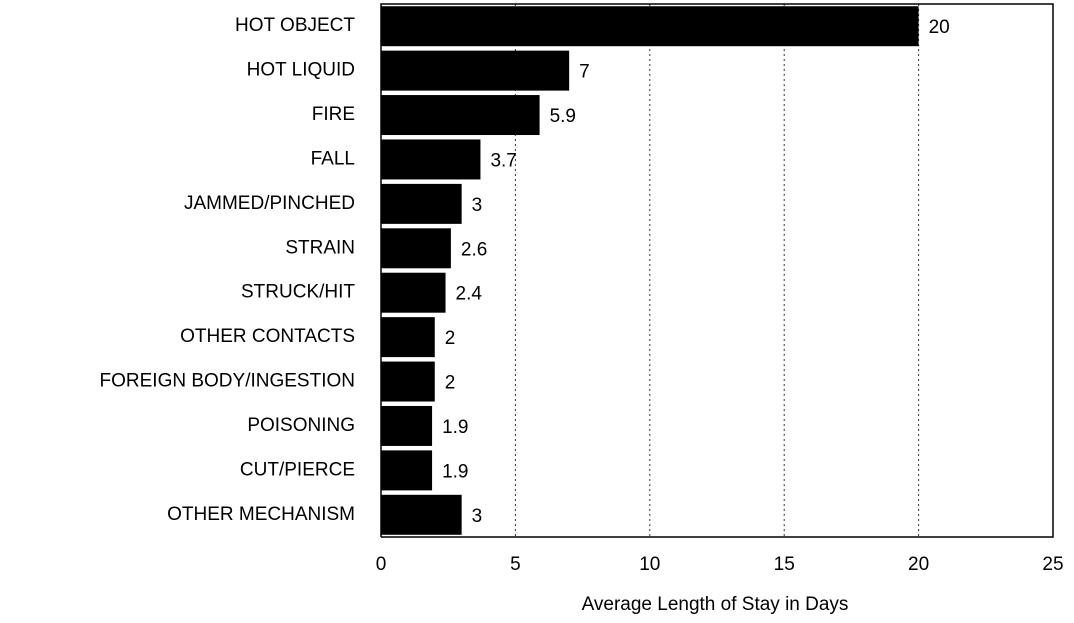 The height and width of the screenshot is (623, 1074). What do you see at coordinates (784, 564) in the screenshot?
I see `x-tick-label: 15` at bounding box center [784, 564].